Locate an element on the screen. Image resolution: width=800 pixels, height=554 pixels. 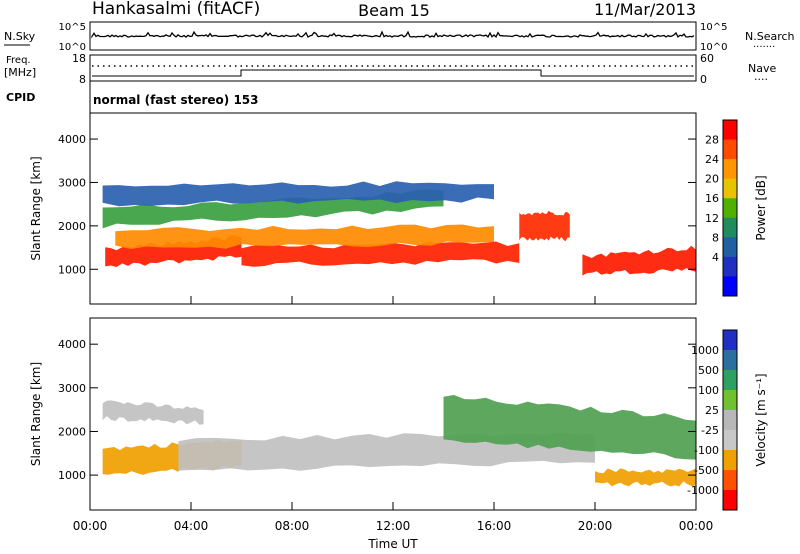
power-colorbar-tick: 20 is located at coordinates (712, 179).